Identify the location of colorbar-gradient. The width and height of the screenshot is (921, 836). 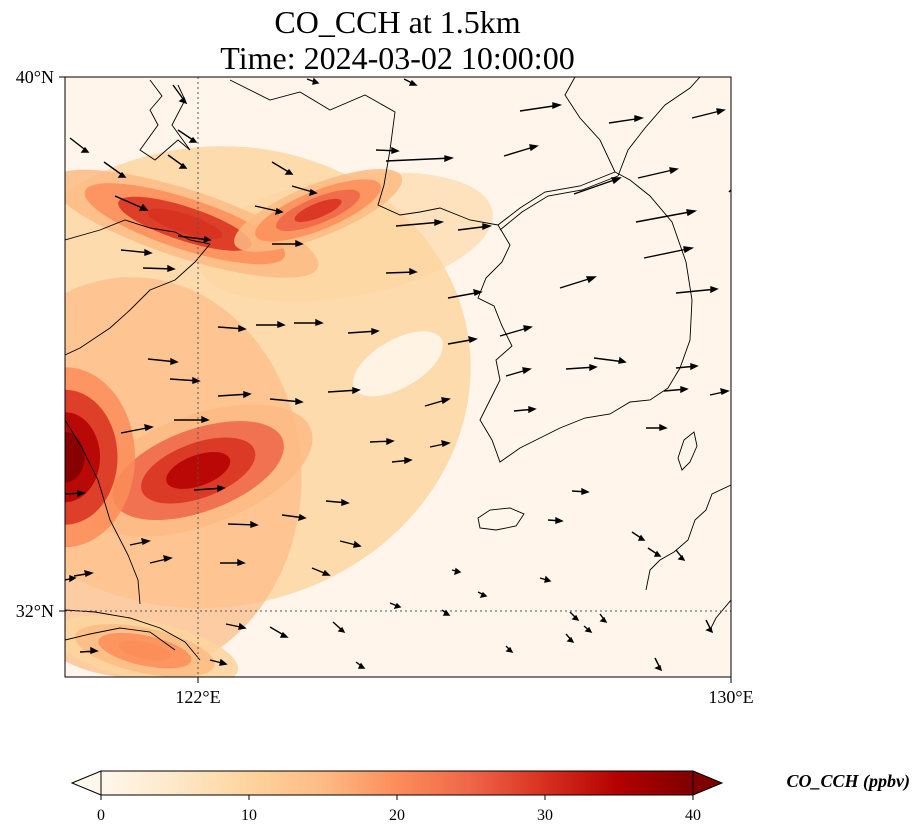
(397, 783).